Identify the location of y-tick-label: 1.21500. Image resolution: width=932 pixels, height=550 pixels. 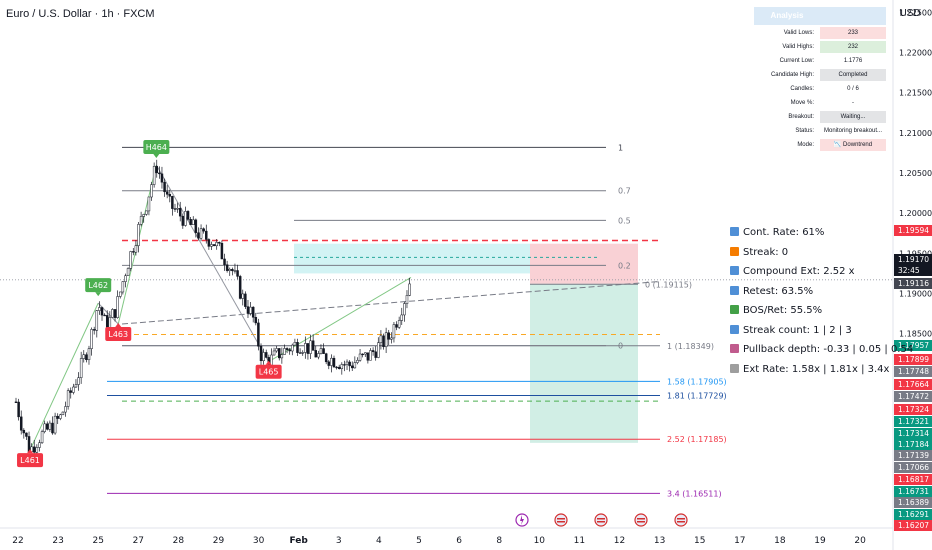
(915, 93).